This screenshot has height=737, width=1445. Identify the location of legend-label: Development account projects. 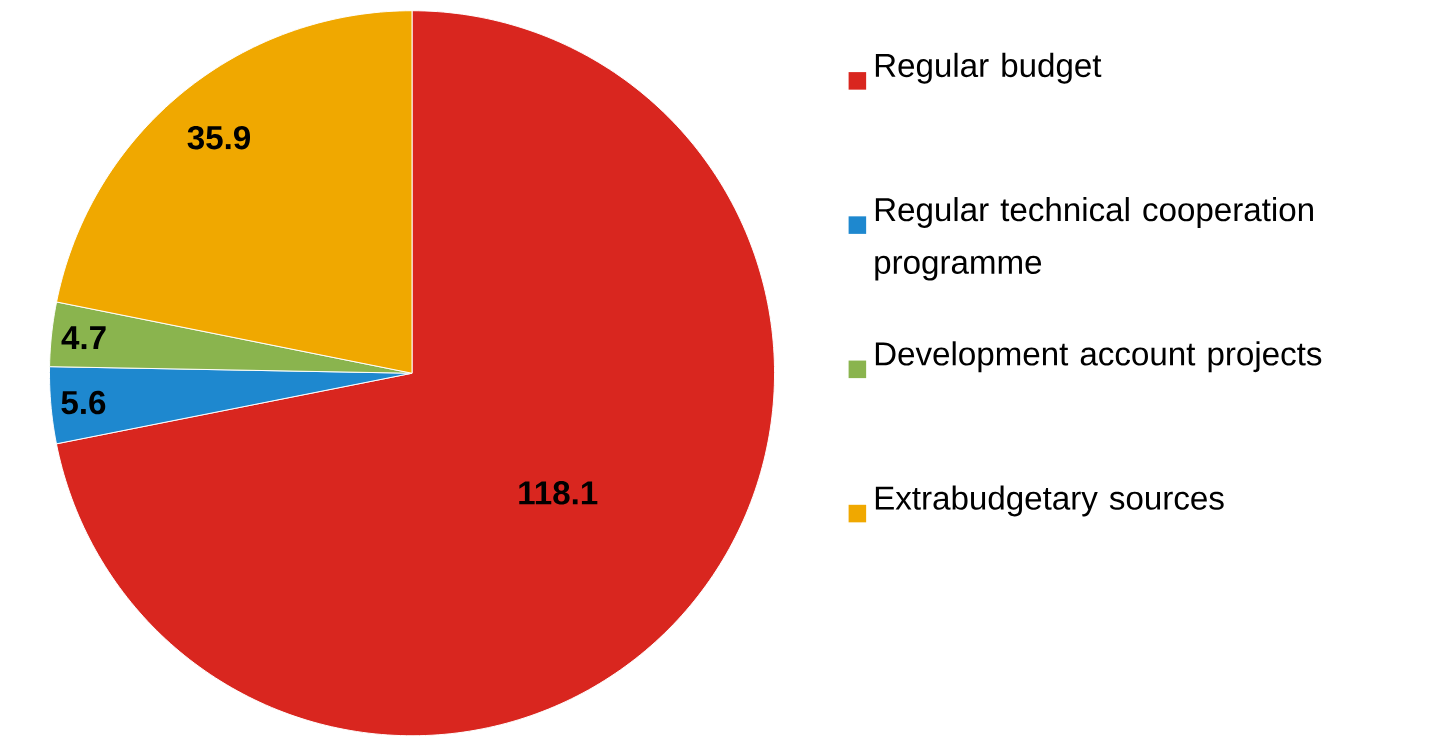
(1098, 357).